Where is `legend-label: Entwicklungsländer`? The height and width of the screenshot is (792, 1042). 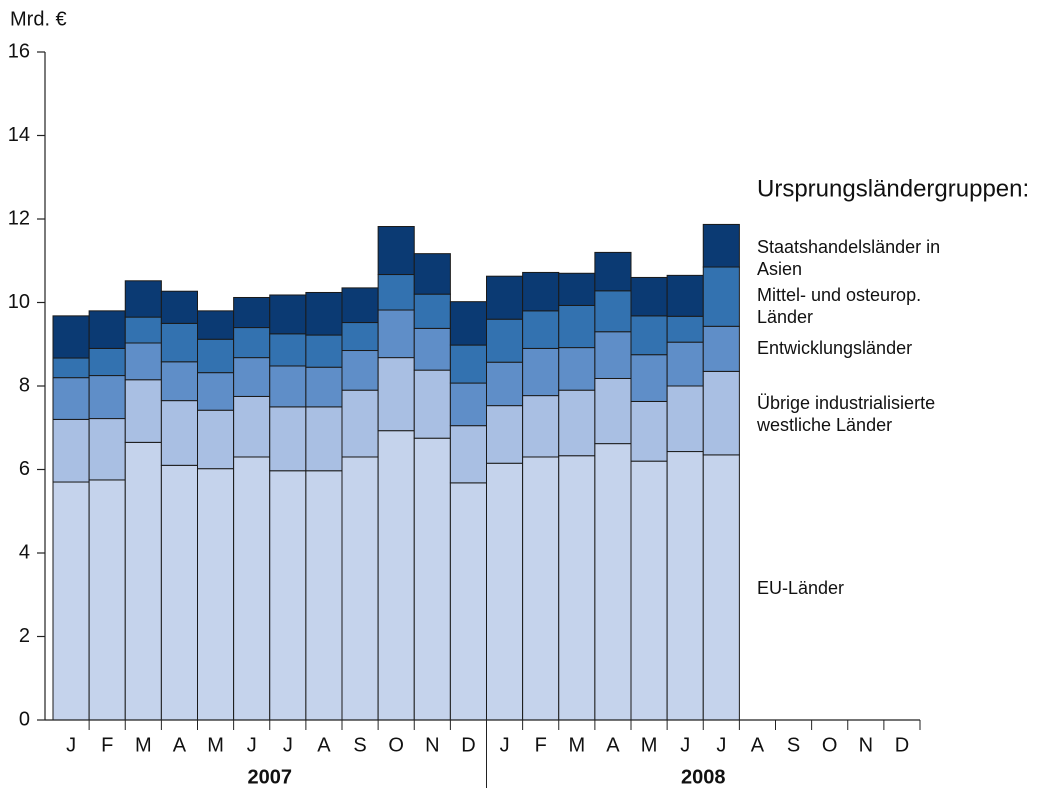 legend-label: Entwicklungsländer is located at coordinates (835, 348).